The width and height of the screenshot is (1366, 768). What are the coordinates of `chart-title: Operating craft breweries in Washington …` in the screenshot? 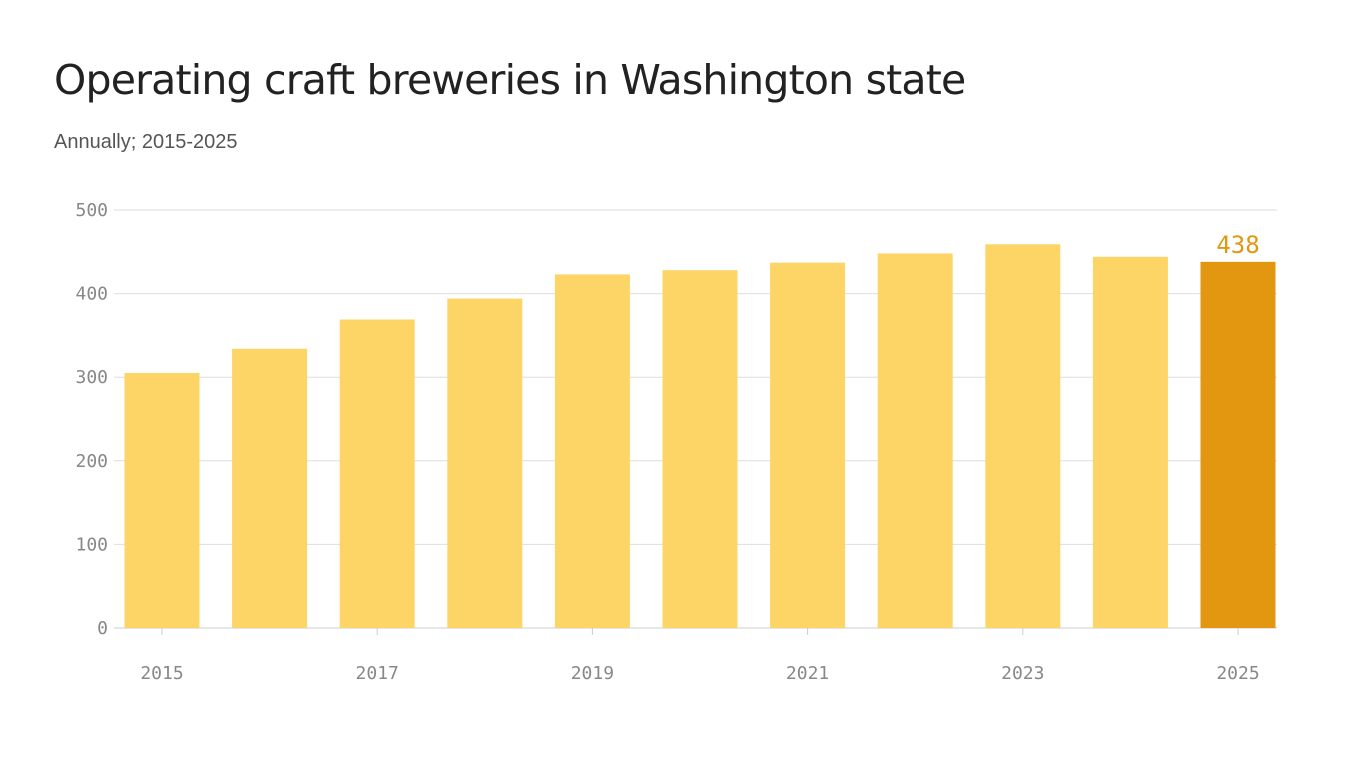 It's located at (510, 80).